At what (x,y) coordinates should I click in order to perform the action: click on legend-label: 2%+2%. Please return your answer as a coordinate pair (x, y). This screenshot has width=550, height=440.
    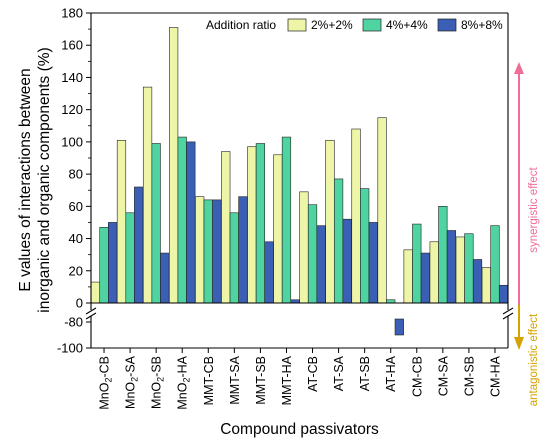
    Looking at the image, I should click on (332, 25).